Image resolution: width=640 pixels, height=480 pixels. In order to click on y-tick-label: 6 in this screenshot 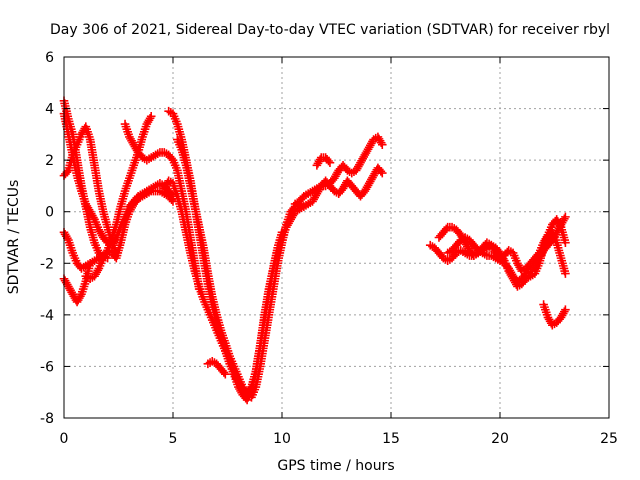, I will do `click(49, 58)`.